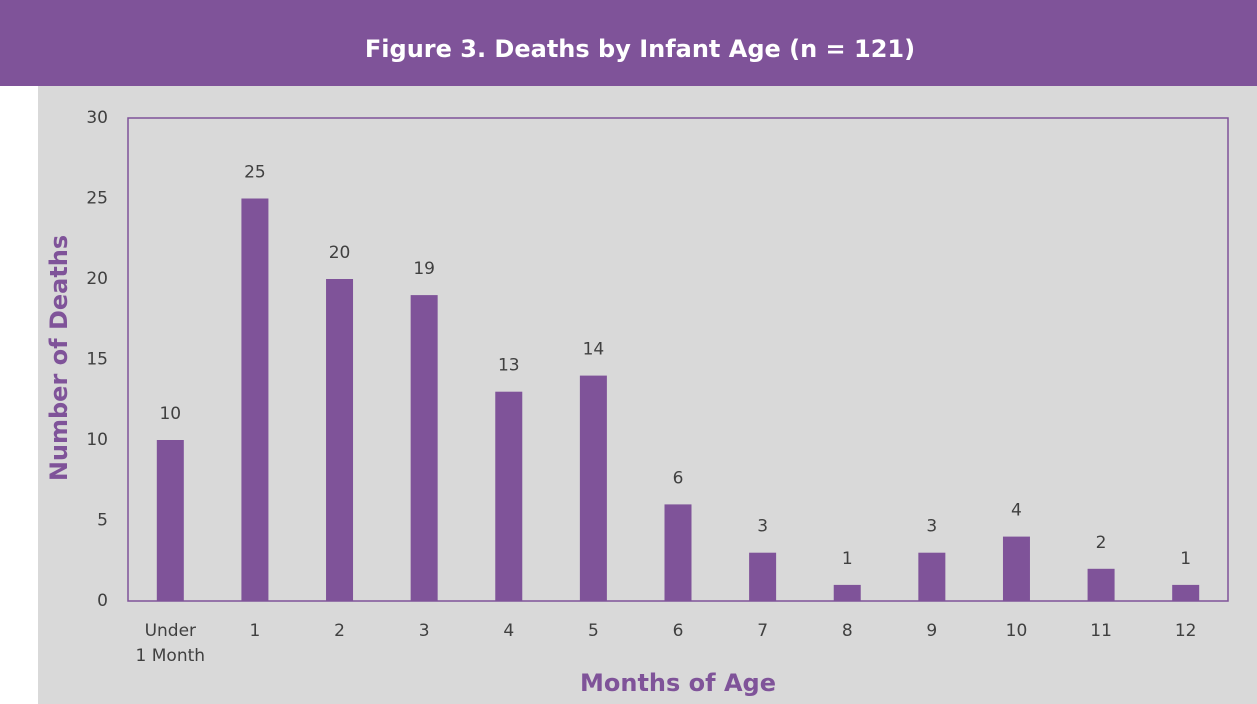 This screenshot has height=704, width=1257. I want to click on y-tick-label: 5, so click(102, 521).